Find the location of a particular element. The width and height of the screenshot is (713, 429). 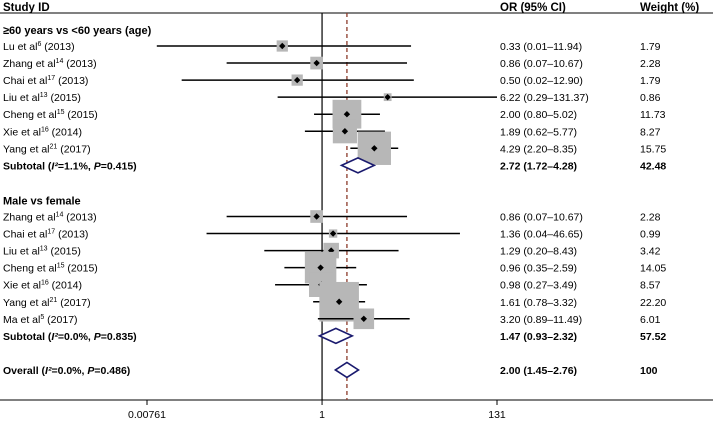

study-label: Liu et al13 (2015) is located at coordinates (42, 98).